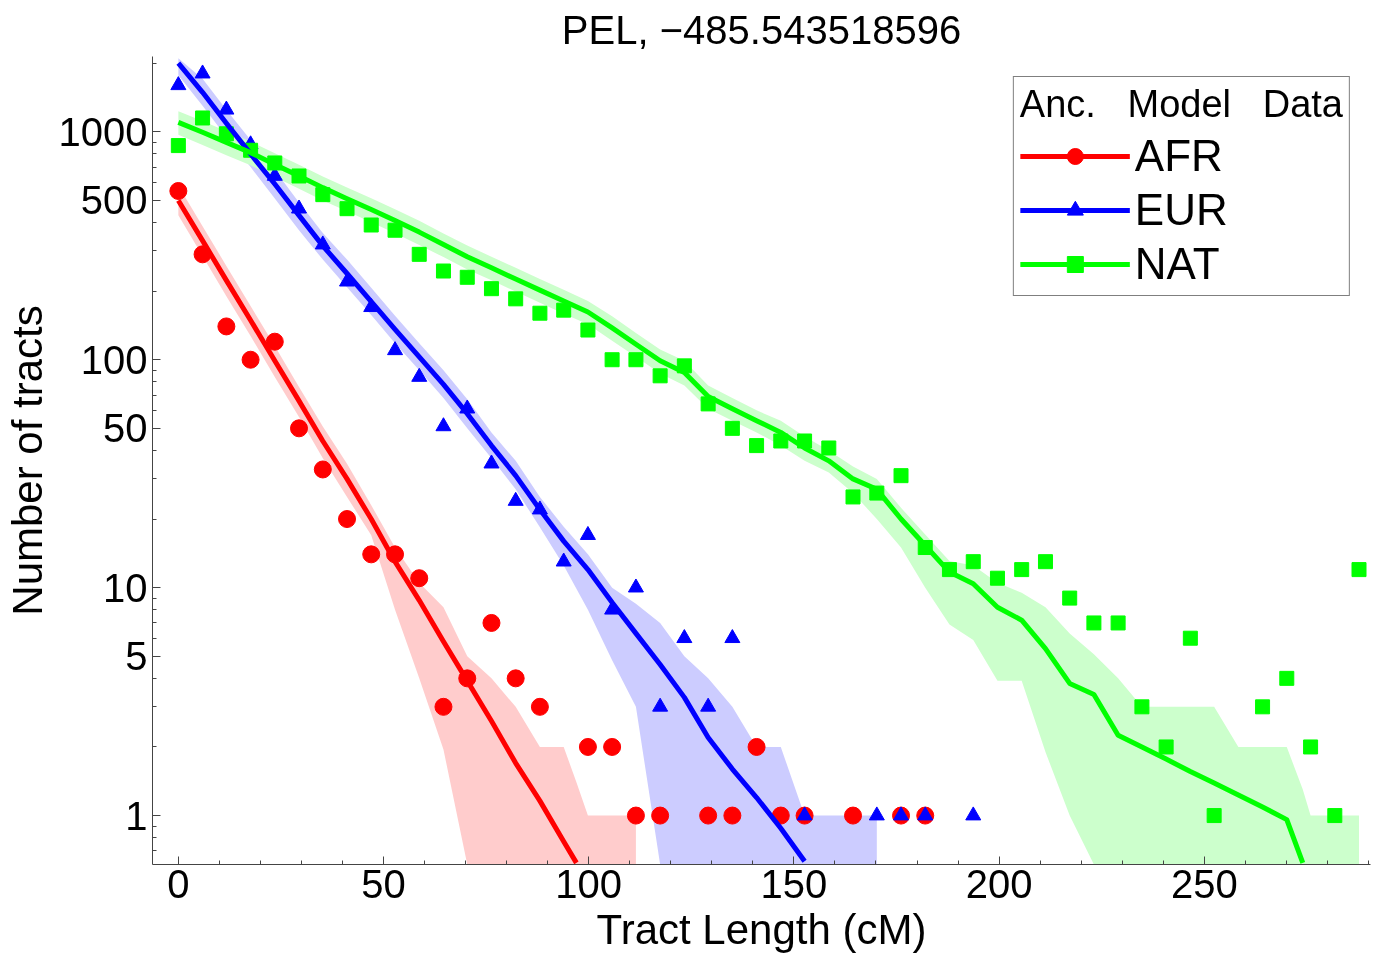 The image size is (1380, 955). What do you see at coordinates (794, 883) in the screenshot?
I see `x-tick-label: 150` at bounding box center [794, 883].